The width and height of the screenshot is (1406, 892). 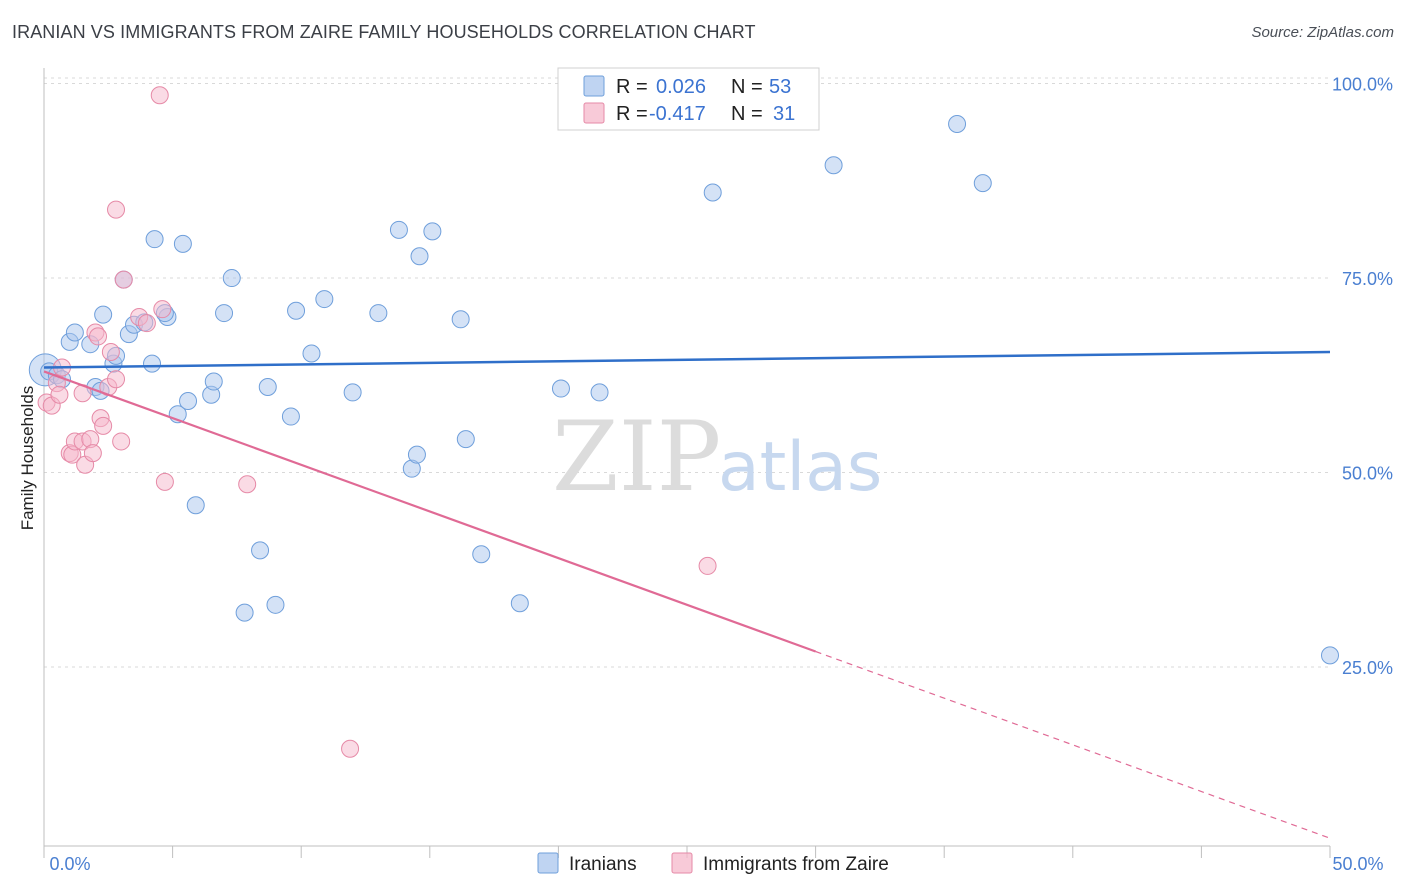 I want to click on legend-swatch-iranians, so click(x=594, y=86).